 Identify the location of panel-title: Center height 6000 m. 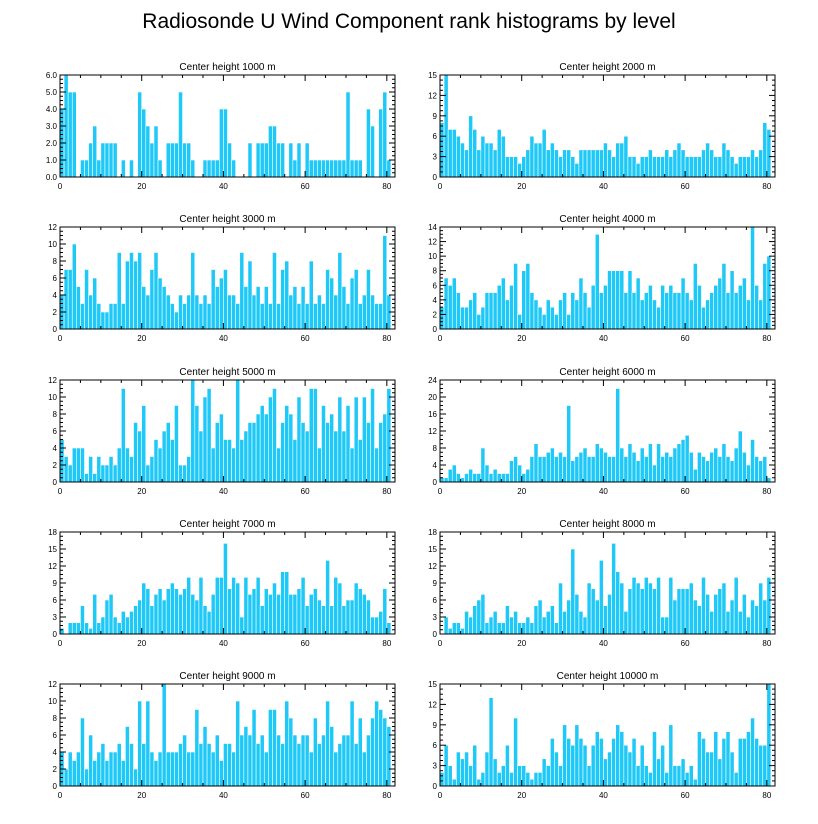
(607, 372).